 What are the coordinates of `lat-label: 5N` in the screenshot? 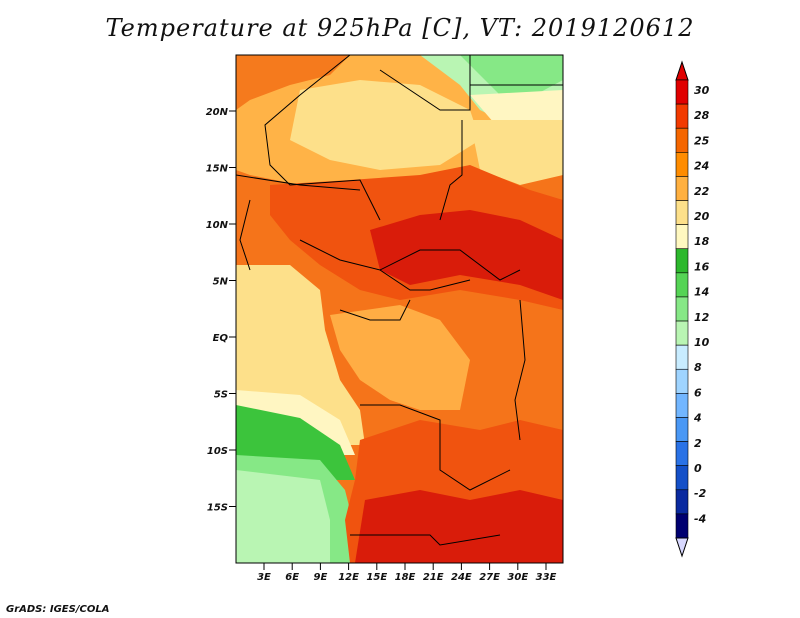 It's located at (221, 282).